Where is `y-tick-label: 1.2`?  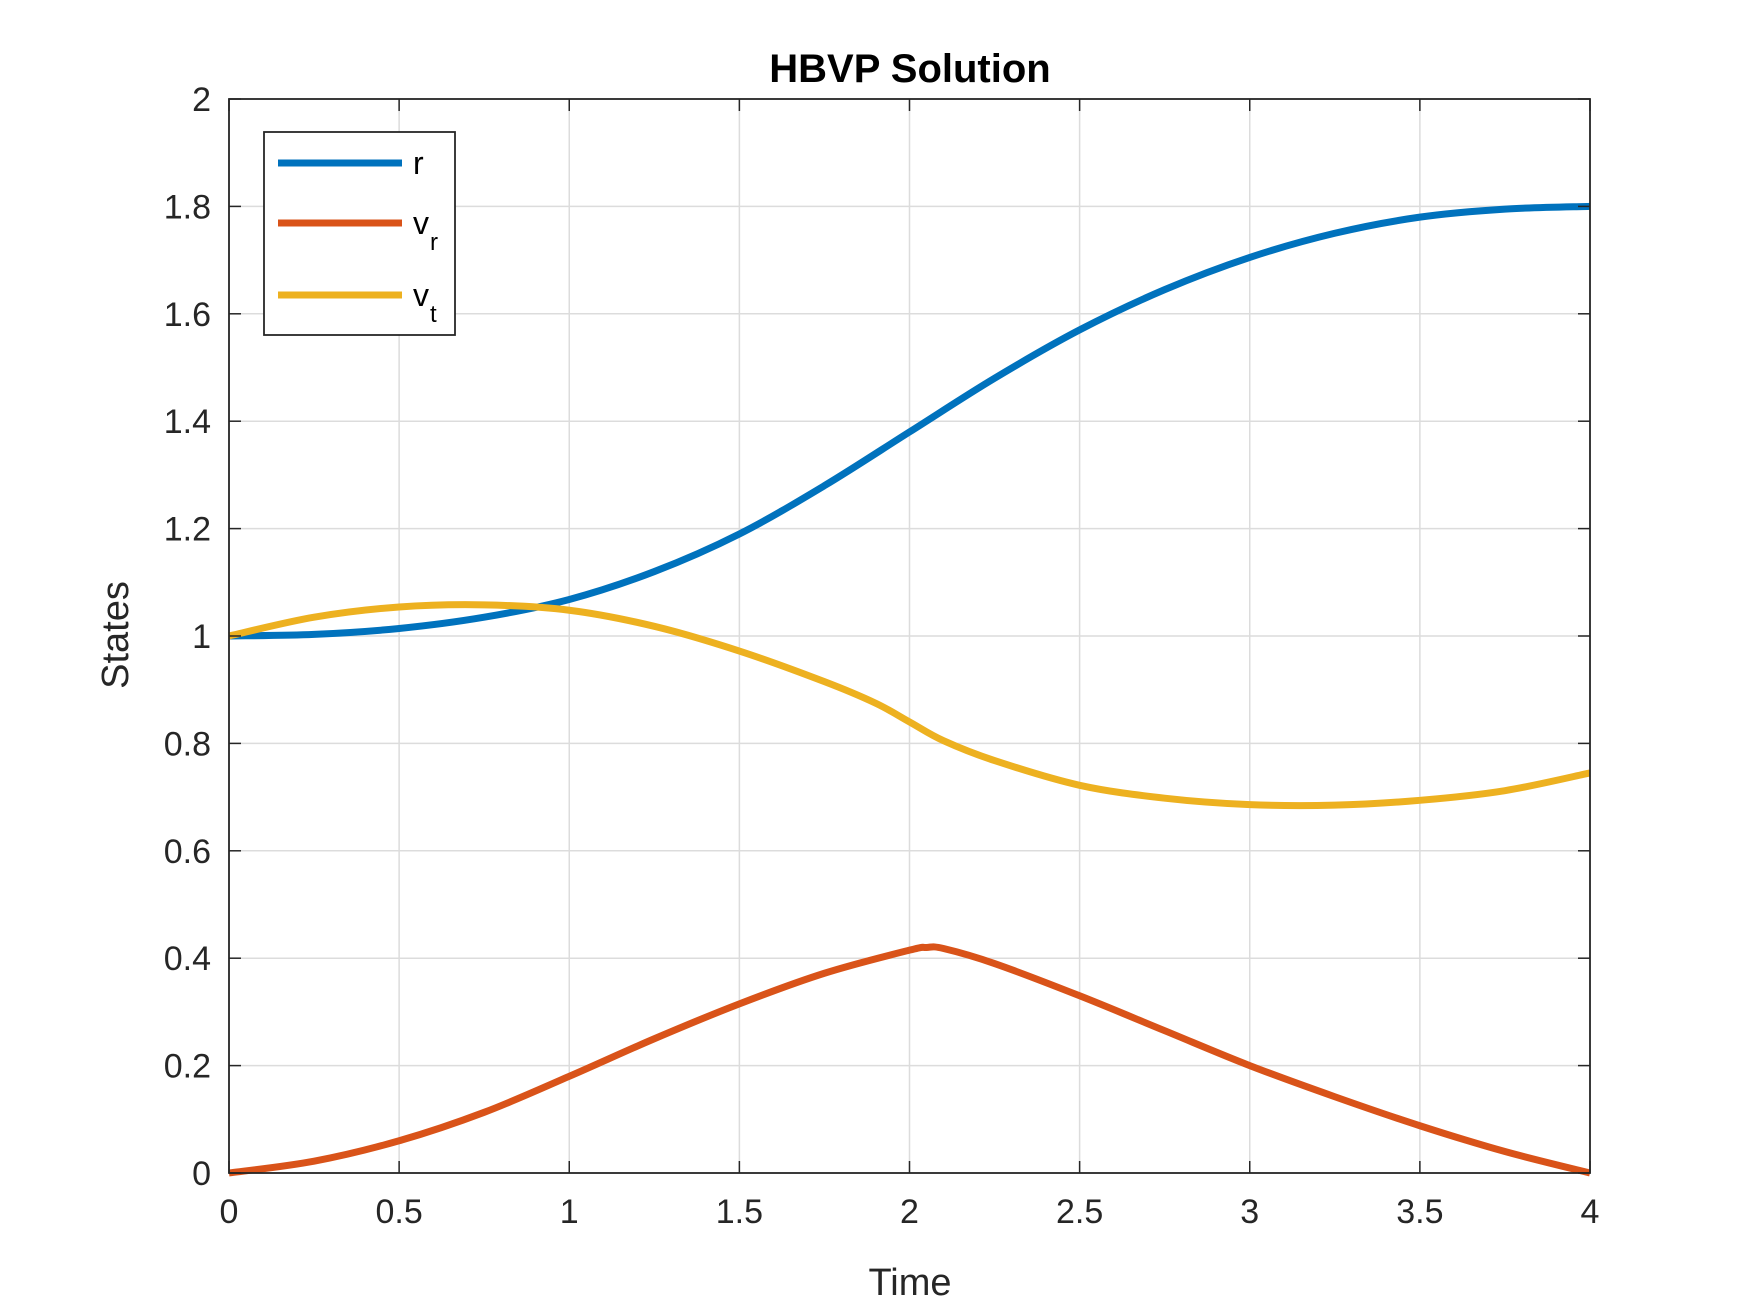 y-tick-label: 1.2 is located at coordinates (187, 530).